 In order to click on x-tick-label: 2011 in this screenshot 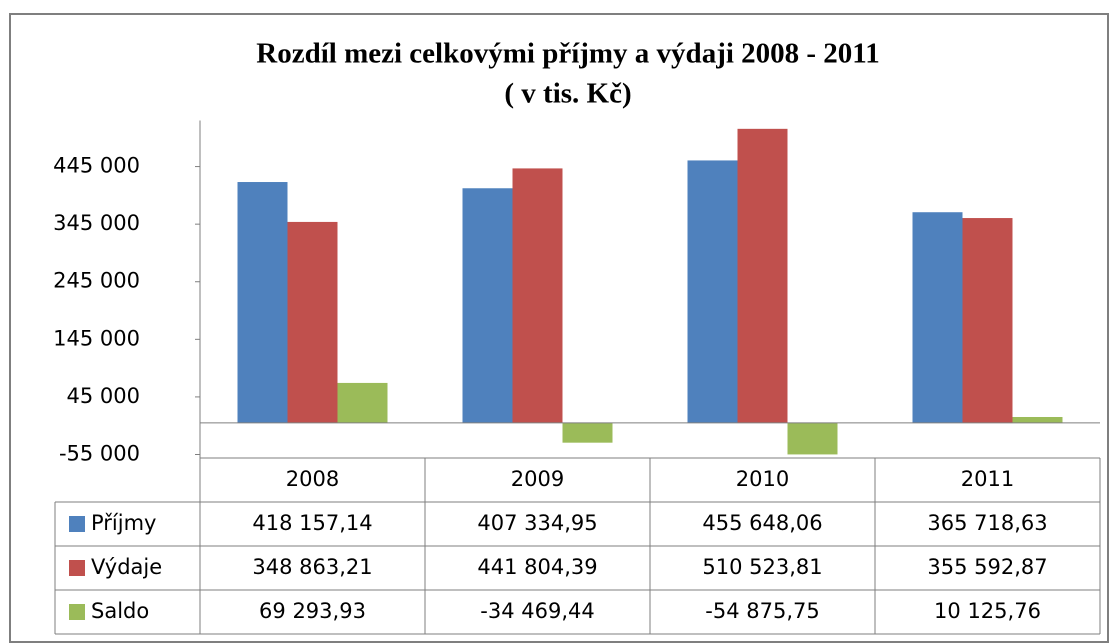, I will do `click(987, 479)`.